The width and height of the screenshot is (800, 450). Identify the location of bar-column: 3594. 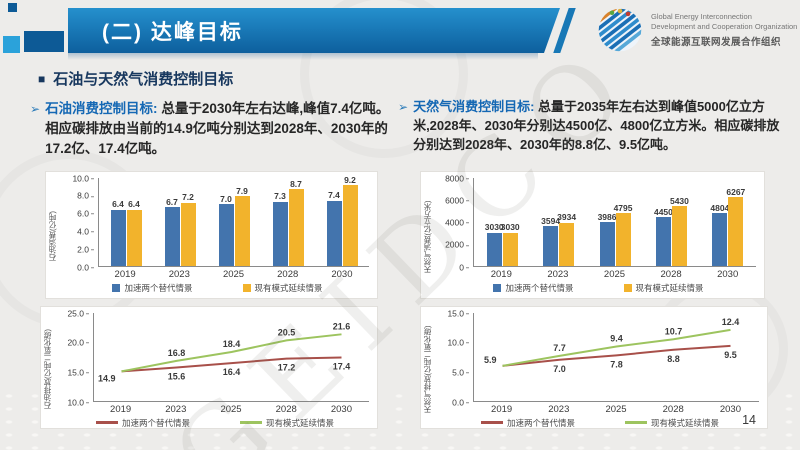
(550, 222).